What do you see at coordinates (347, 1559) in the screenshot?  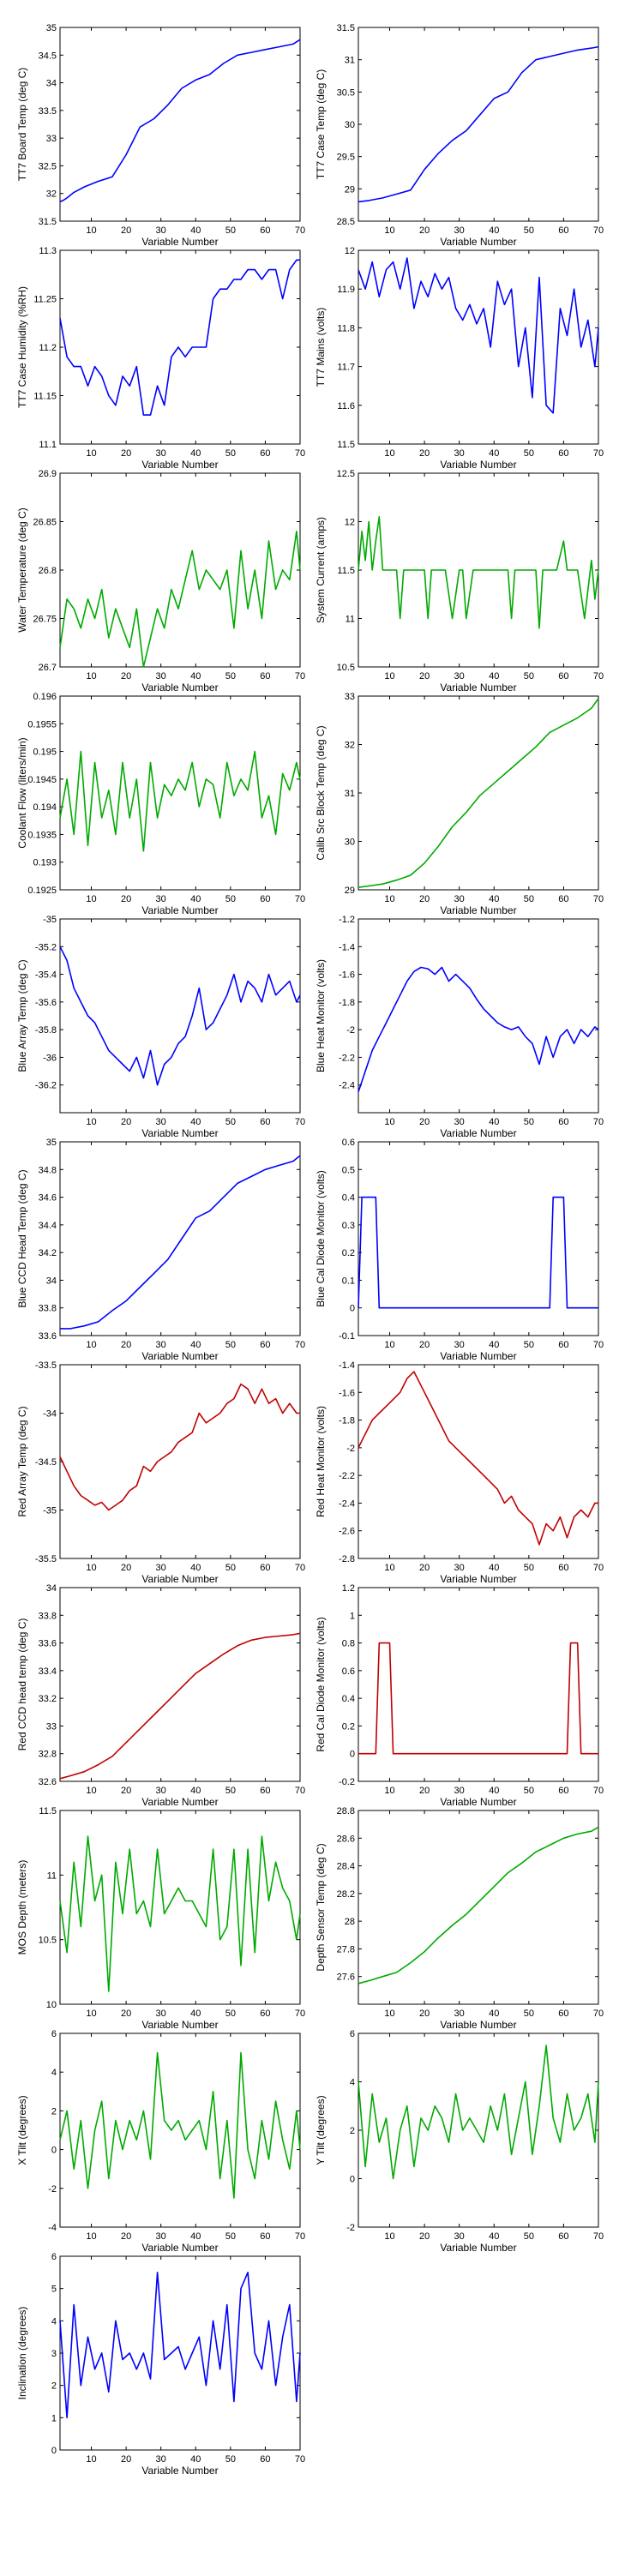 I see `y-tick-label: -2.8` at bounding box center [347, 1559].